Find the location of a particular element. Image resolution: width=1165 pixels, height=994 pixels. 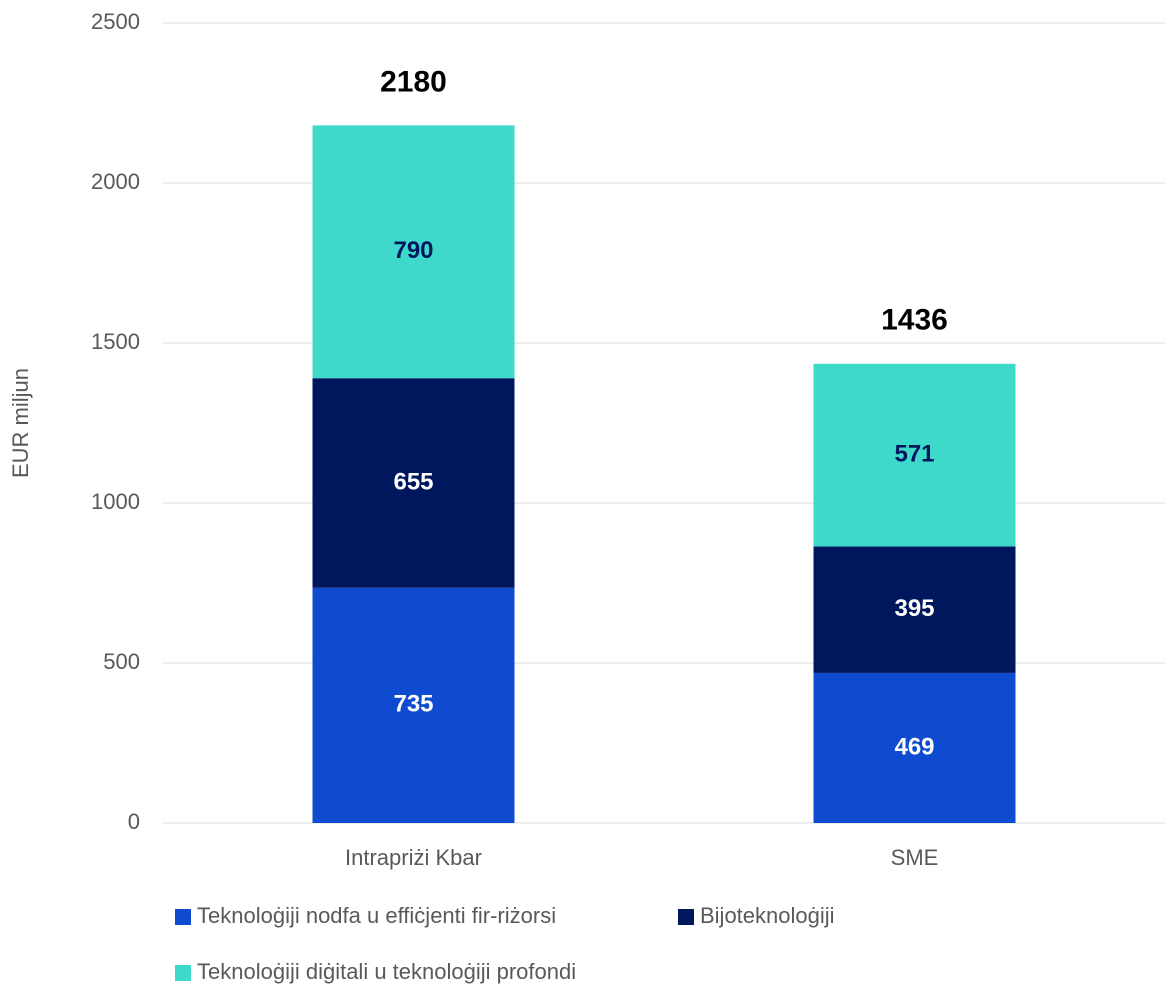

y-tick-label: 1000 is located at coordinates (115, 501).